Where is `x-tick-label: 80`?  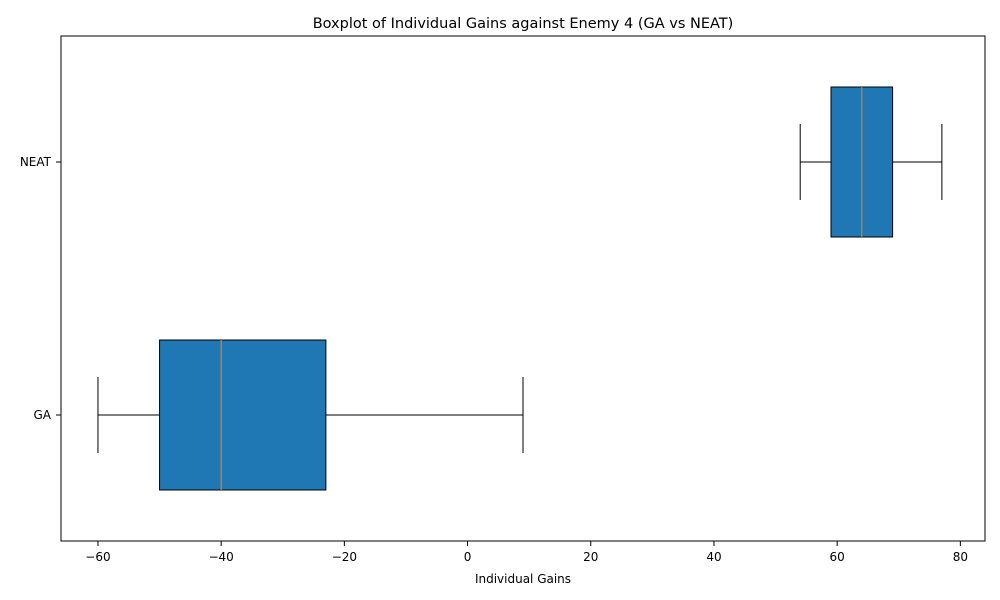
x-tick-label: 80 is located at coordinates (960, 557).